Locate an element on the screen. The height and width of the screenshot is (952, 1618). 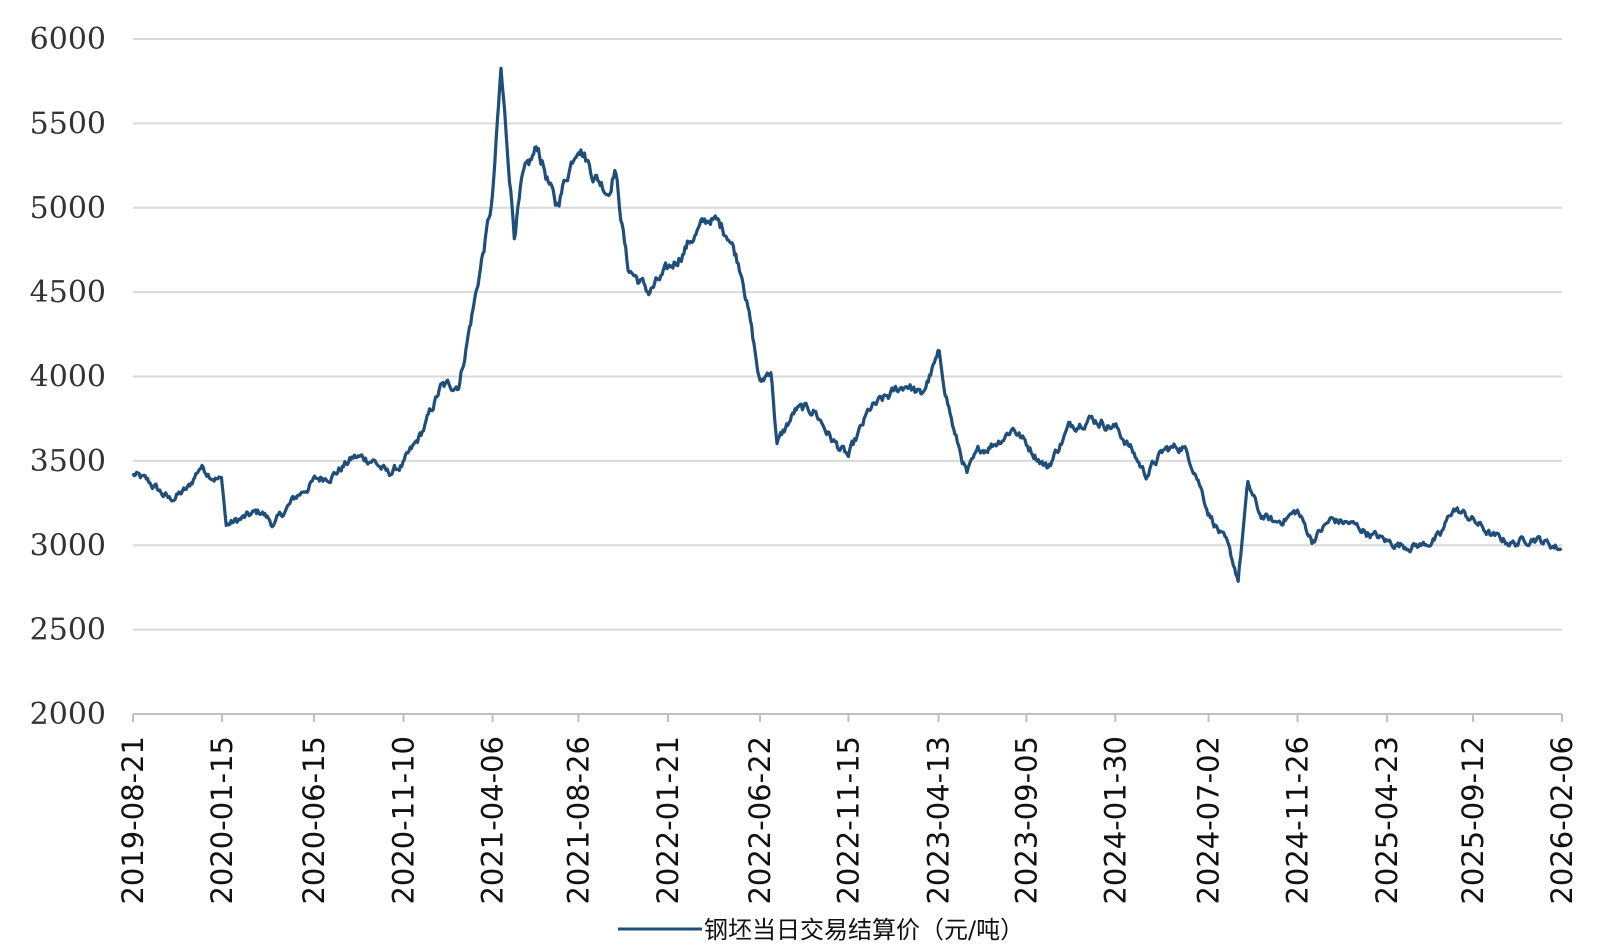
y-tick-label: 5000 is located at coordinates (68, 208).